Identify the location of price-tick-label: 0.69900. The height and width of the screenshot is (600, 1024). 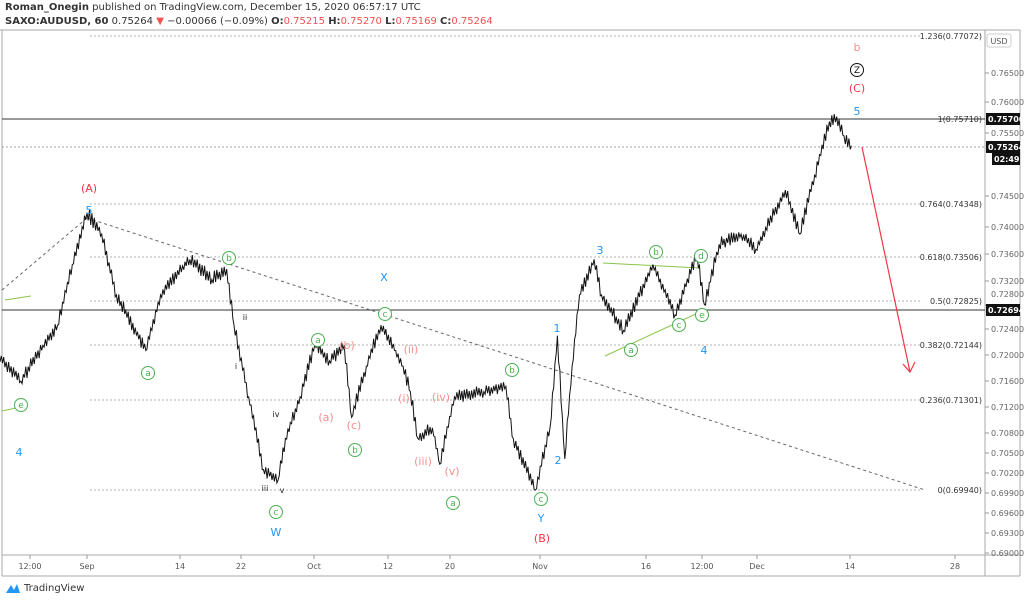
(1007, 493).